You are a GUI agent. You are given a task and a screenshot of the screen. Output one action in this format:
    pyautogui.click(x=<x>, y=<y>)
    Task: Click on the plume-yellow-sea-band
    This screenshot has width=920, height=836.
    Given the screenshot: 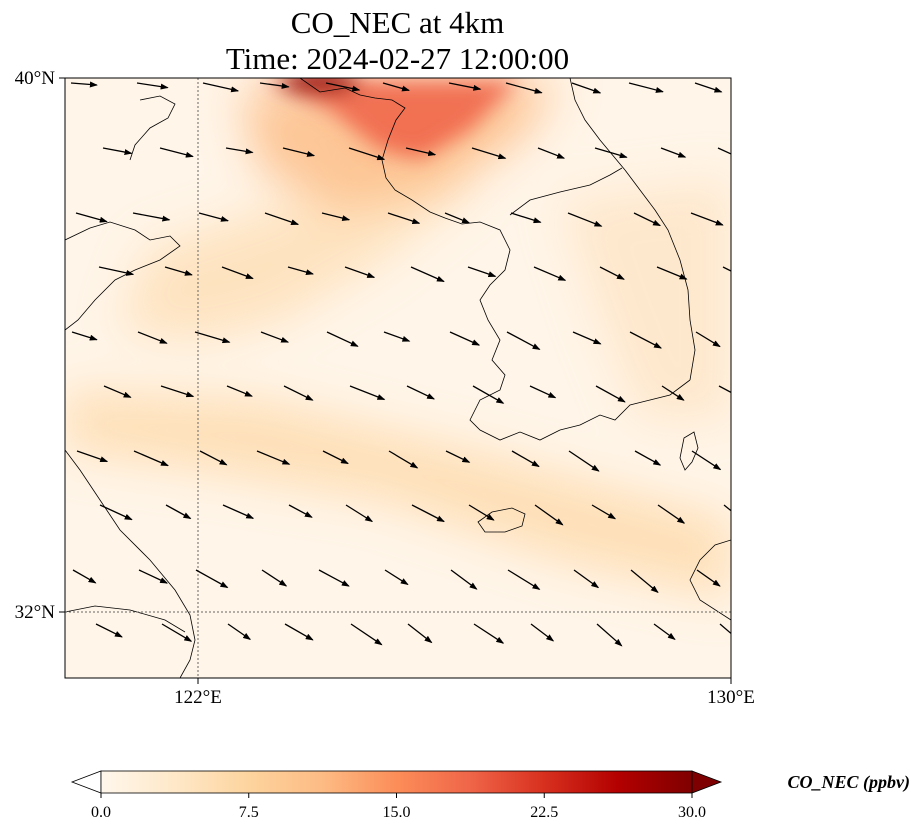 What is the action you would take?
    pyautogui.click(x=300, y=250)
    